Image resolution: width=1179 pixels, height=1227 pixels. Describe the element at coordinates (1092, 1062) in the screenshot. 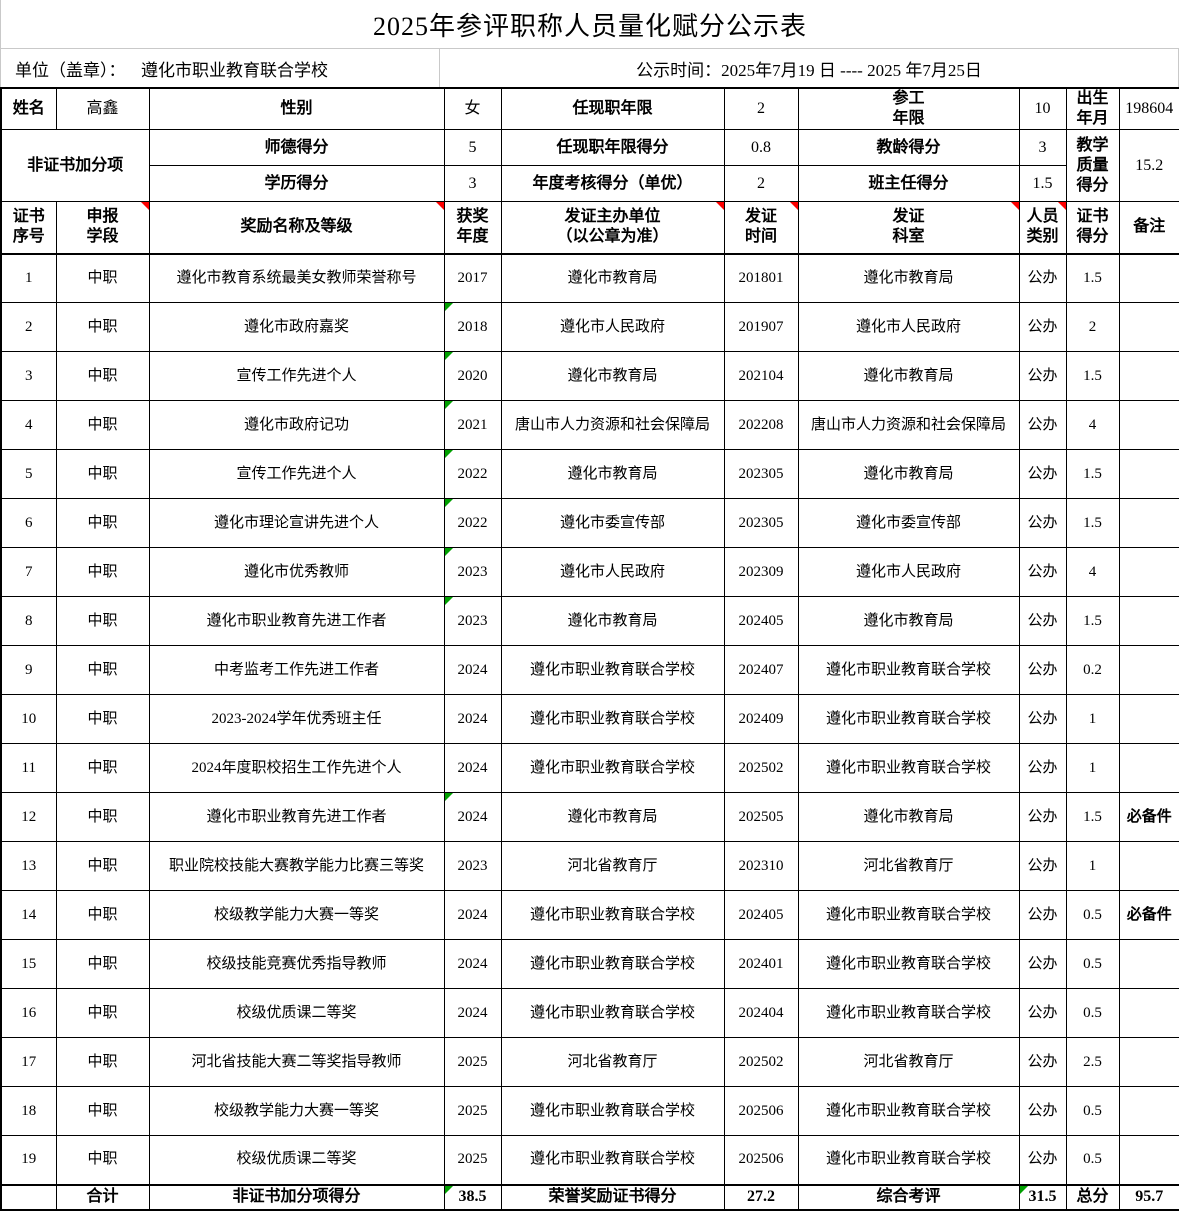

I see `cell-score: 2.5` at that location.